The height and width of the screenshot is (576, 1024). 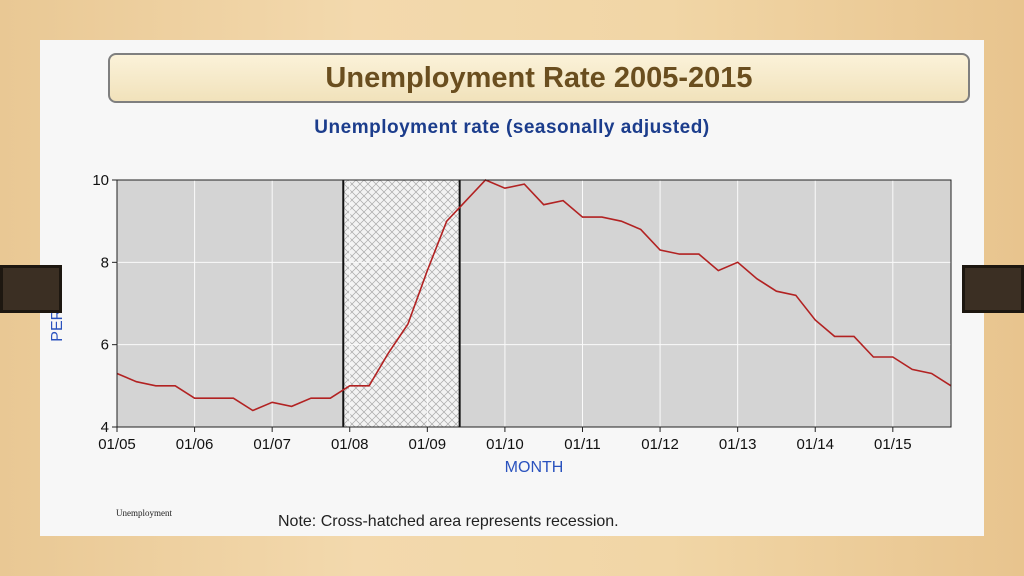 I want to click on footer-label: Unemployment, so click(x=144, y=513).